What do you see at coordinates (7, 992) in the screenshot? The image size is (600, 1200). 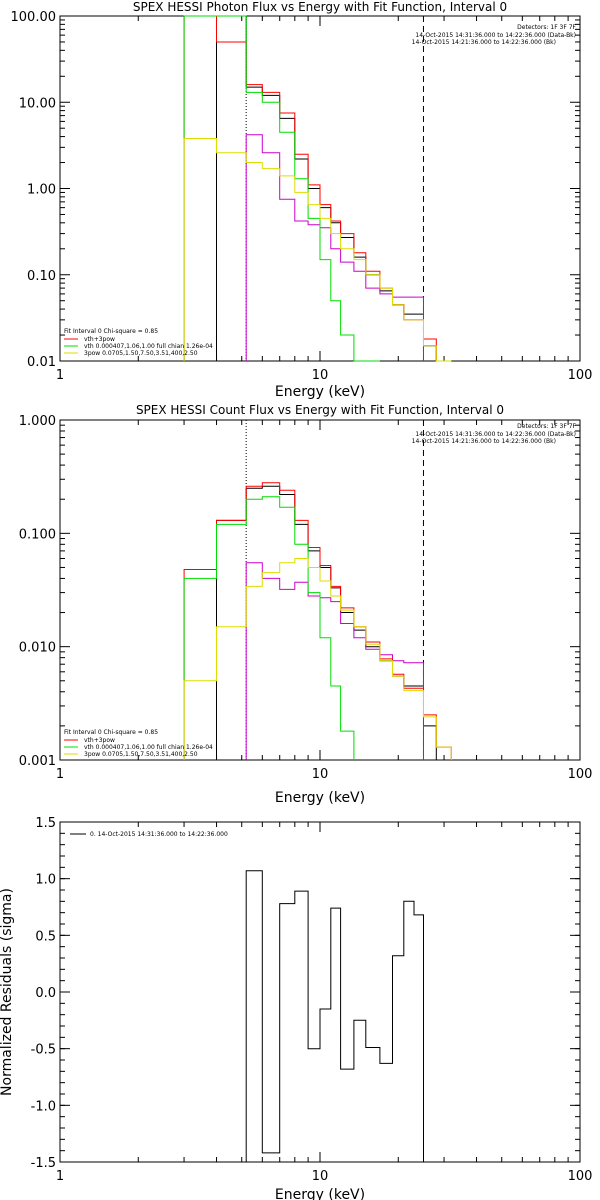 I see `y-axis-label: Normalized Residuals (sigma)` at bounding box center [7, 992].